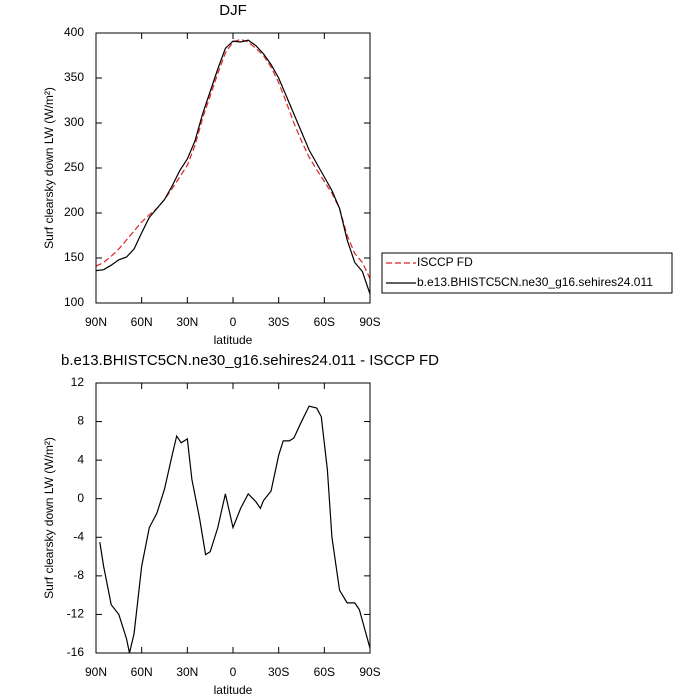 The width and height of the screenshot is (700, 700). Describe the element at coordinates (74, 212) in the screenshot. I see `y-tick-label: 200` at that location.